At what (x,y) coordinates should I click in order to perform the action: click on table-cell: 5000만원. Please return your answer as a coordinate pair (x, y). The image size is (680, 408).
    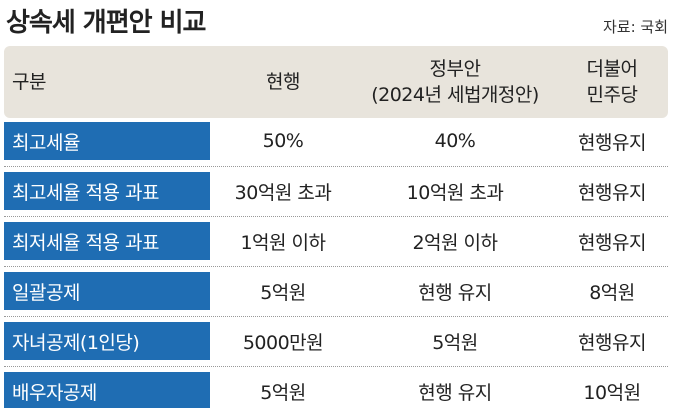
    Looking at the image, I should click on (283, 342).